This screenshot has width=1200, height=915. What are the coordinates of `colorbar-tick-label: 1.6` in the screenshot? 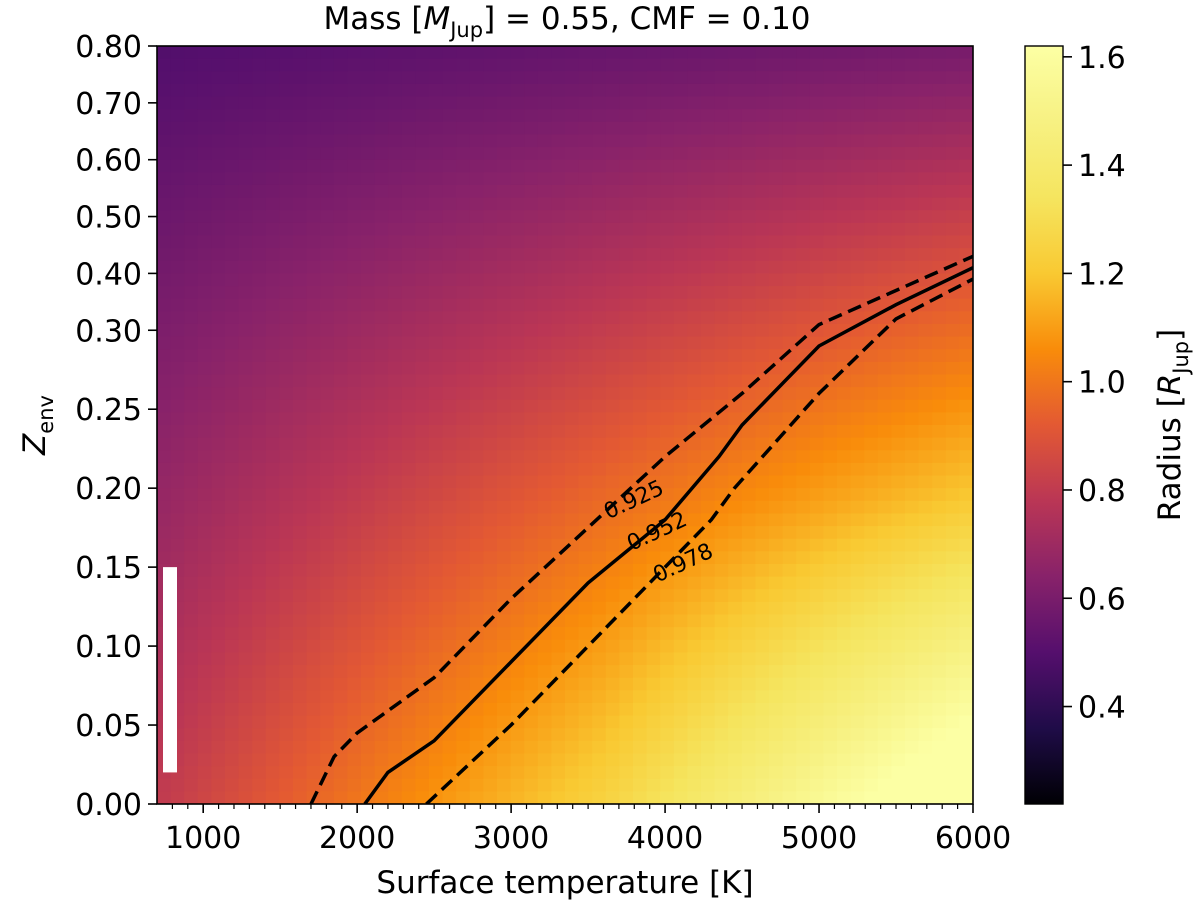 It's located at (1102, 58).